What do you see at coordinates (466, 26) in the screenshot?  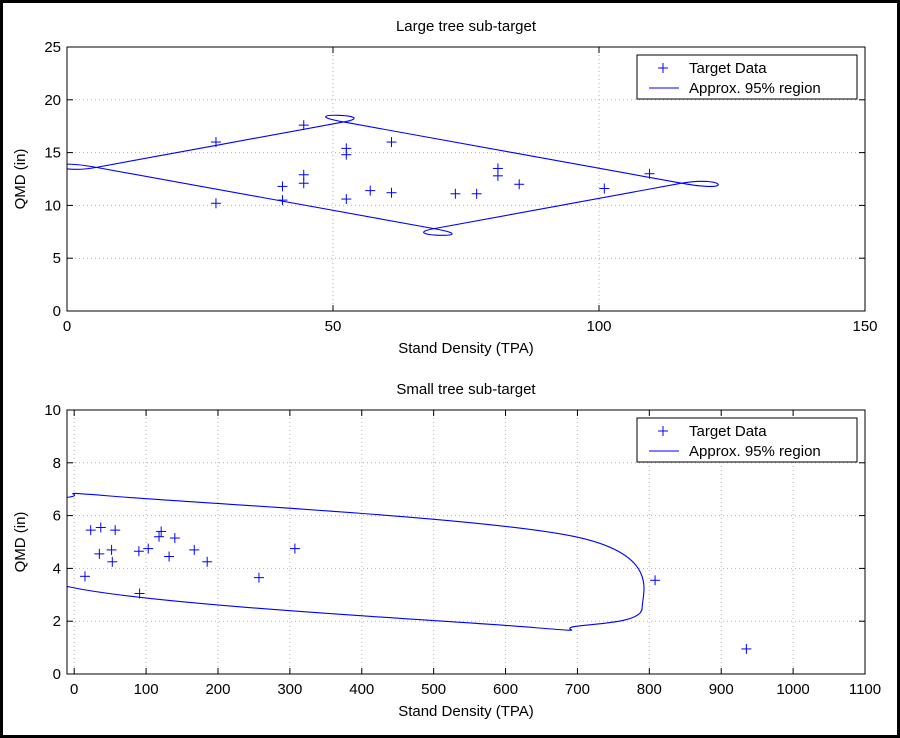 I see `large-tree-title: Large tree sub-target` at bounding box center [466, 26].